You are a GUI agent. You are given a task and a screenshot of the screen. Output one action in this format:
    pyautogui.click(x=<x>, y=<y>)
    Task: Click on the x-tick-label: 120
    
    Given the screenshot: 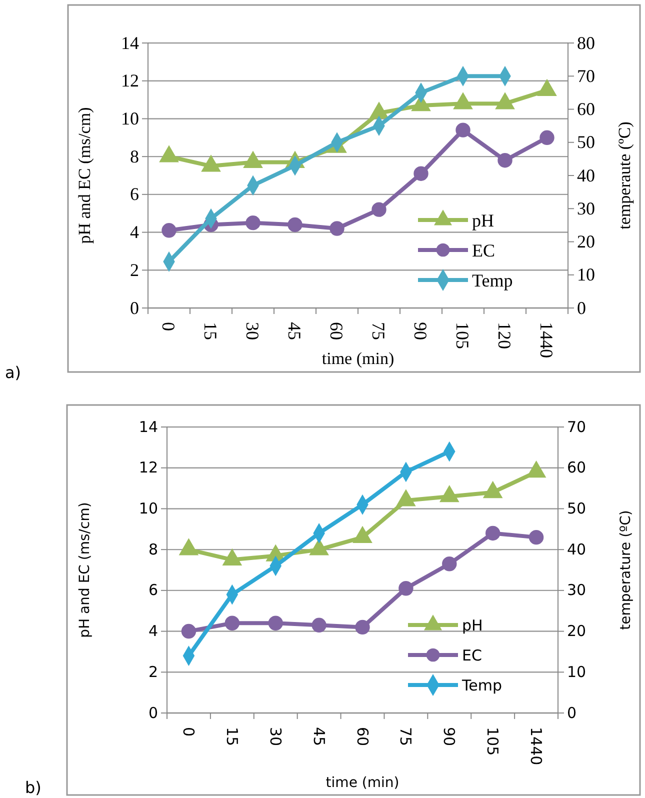 What is the action you would take?
    pyautogui.click(x=504, y=335)
    